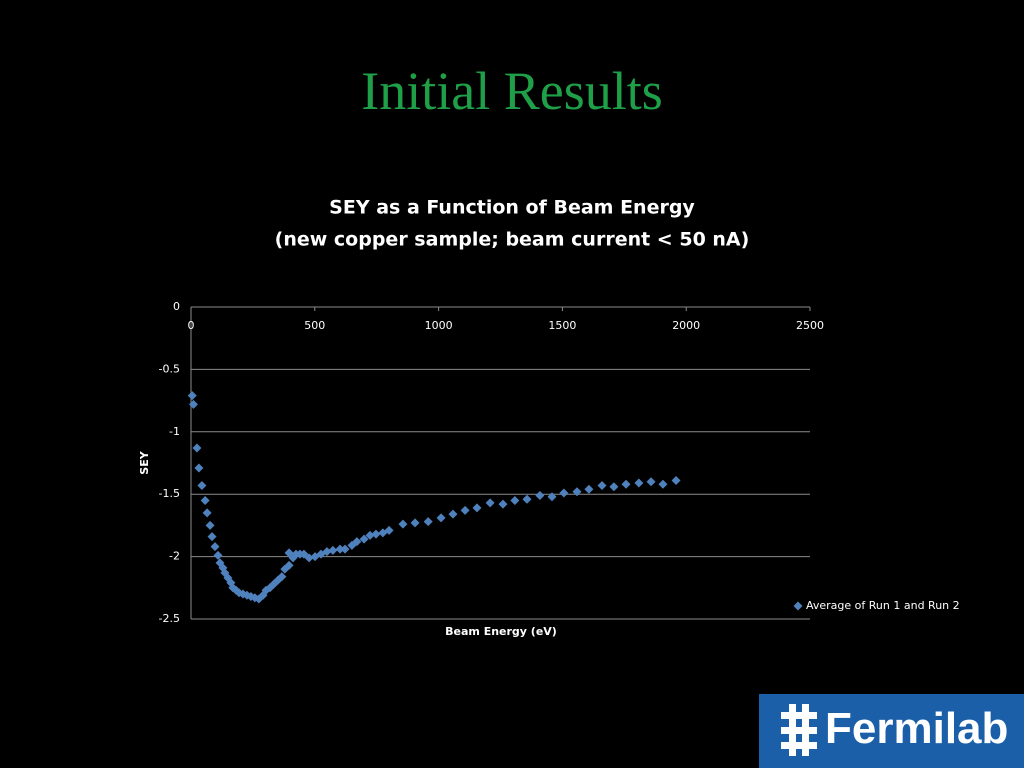  What do you see at coordinates (562, 325) in the screenshot?
I see `x-tick-label: 1500` at bounding box center [562, 325].